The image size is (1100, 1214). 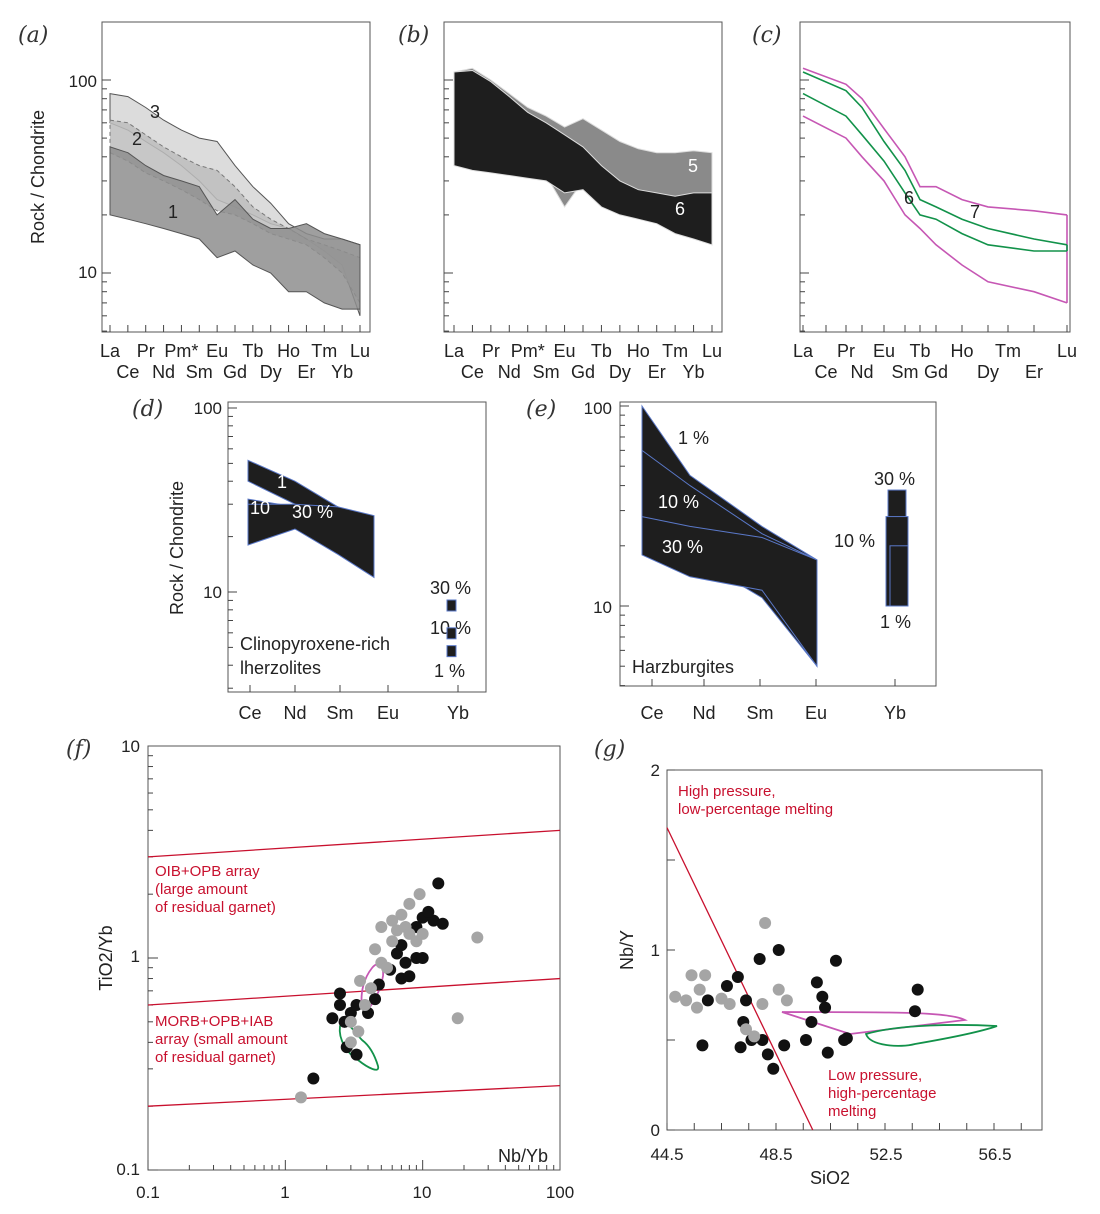 What do you see at coordinates (137, 139) in the screenshot?
I see `band-label-2: 2` at bounding box center [137, 139].